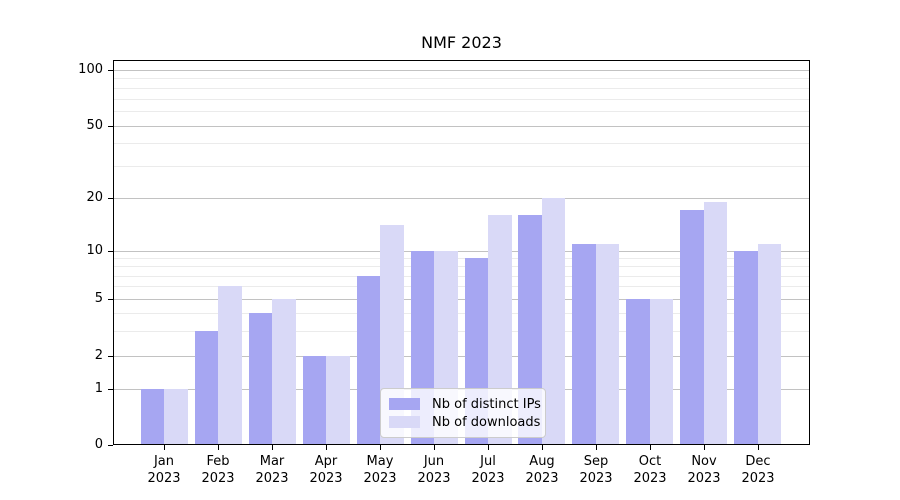 Image resolution: width=900 pixels, height=500 pixels. What do you see at coordinates (98, 388) in the screenshot?
I see `y-tick-label: 1` at bounding box center [98, 388].